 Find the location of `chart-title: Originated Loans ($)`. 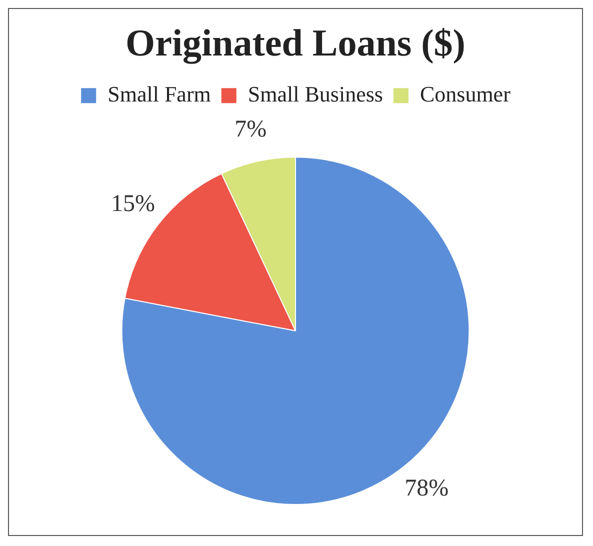

chart-title: Originated Loans ($) is located at coordinates (296, 43).